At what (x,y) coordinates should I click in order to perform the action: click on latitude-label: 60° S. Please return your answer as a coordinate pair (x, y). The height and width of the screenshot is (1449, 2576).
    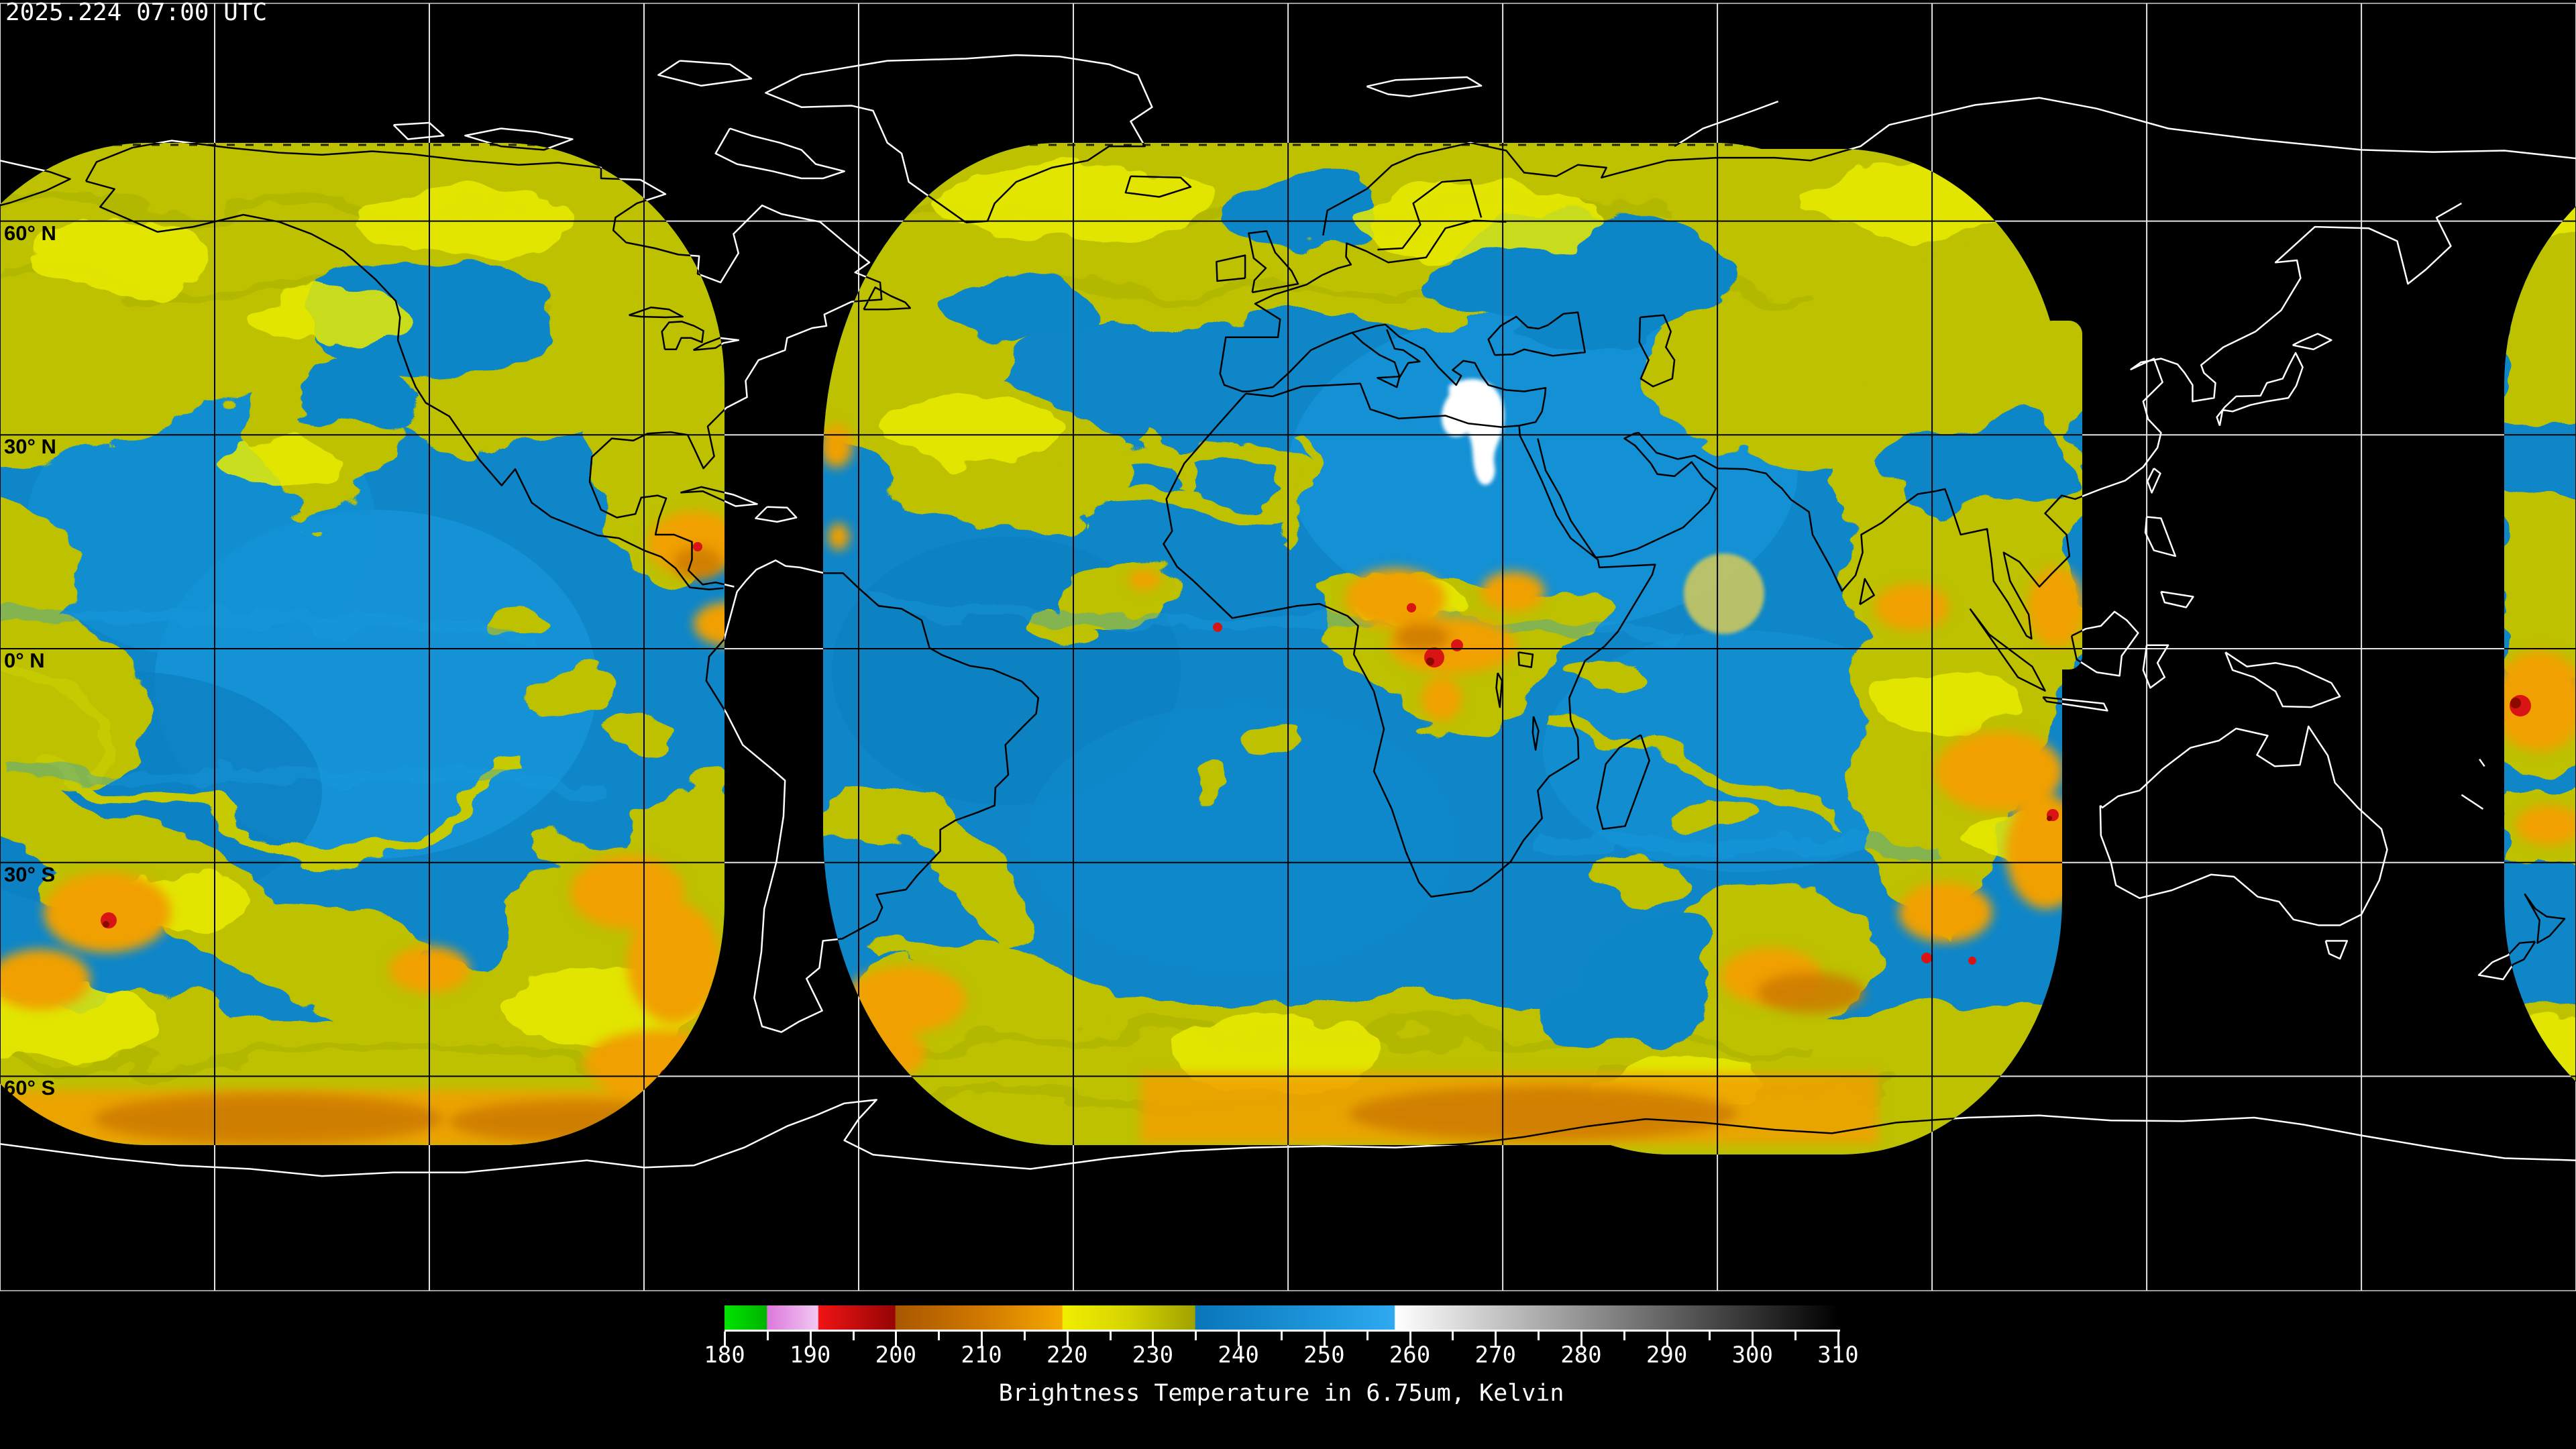
    Looking at the image, I should click on (30, 1088).